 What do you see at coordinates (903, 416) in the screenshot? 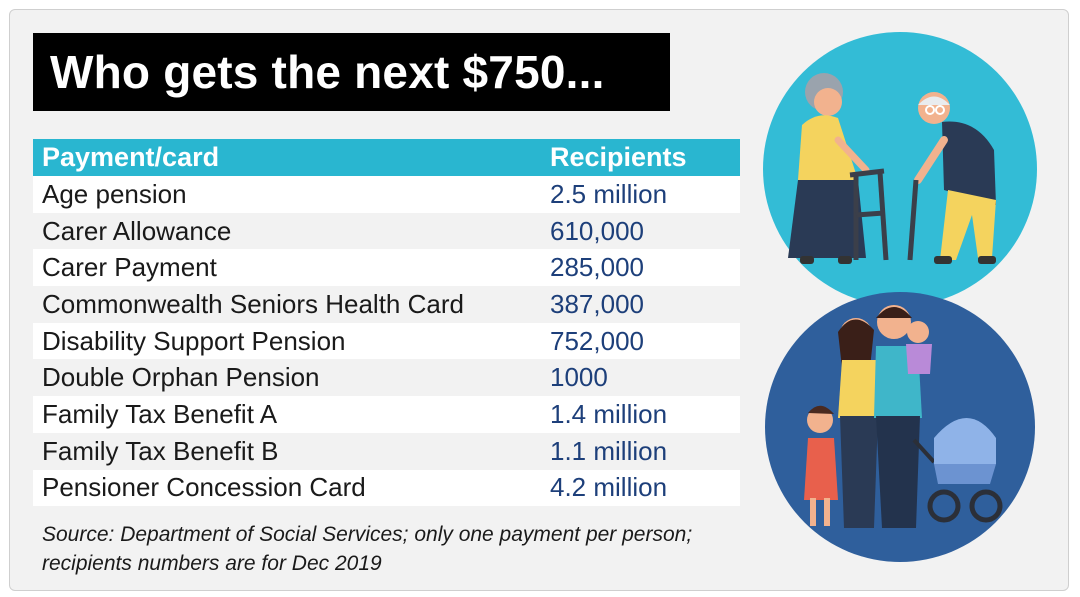
I see `father-figure` at bounding box center [903, 416].